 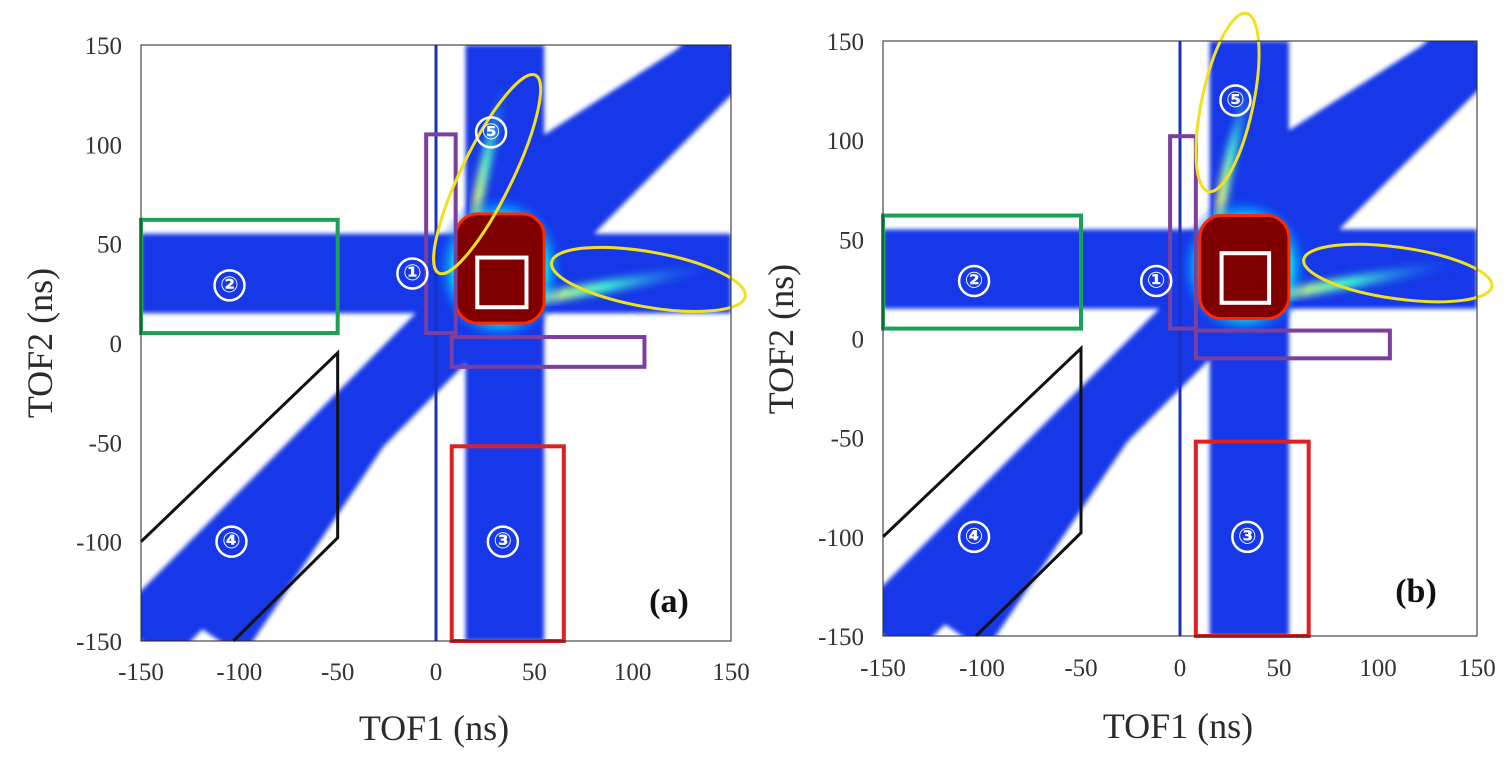 What do you see at coordinates (1416, 591) in the screenshot?
I see `panel-label: (b)` at bounding box center [1416, 591].